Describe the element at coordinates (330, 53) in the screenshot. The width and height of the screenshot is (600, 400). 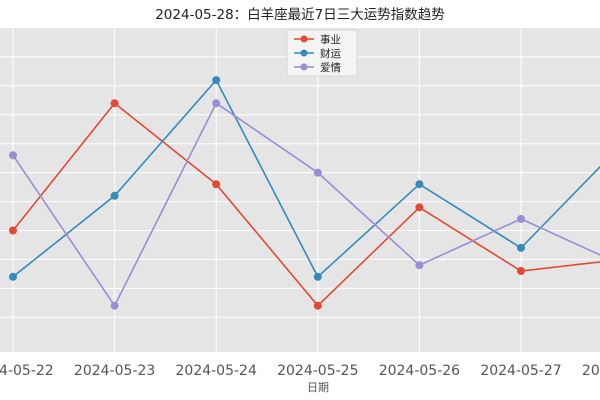
I see `legend-label: 财运` at that location.